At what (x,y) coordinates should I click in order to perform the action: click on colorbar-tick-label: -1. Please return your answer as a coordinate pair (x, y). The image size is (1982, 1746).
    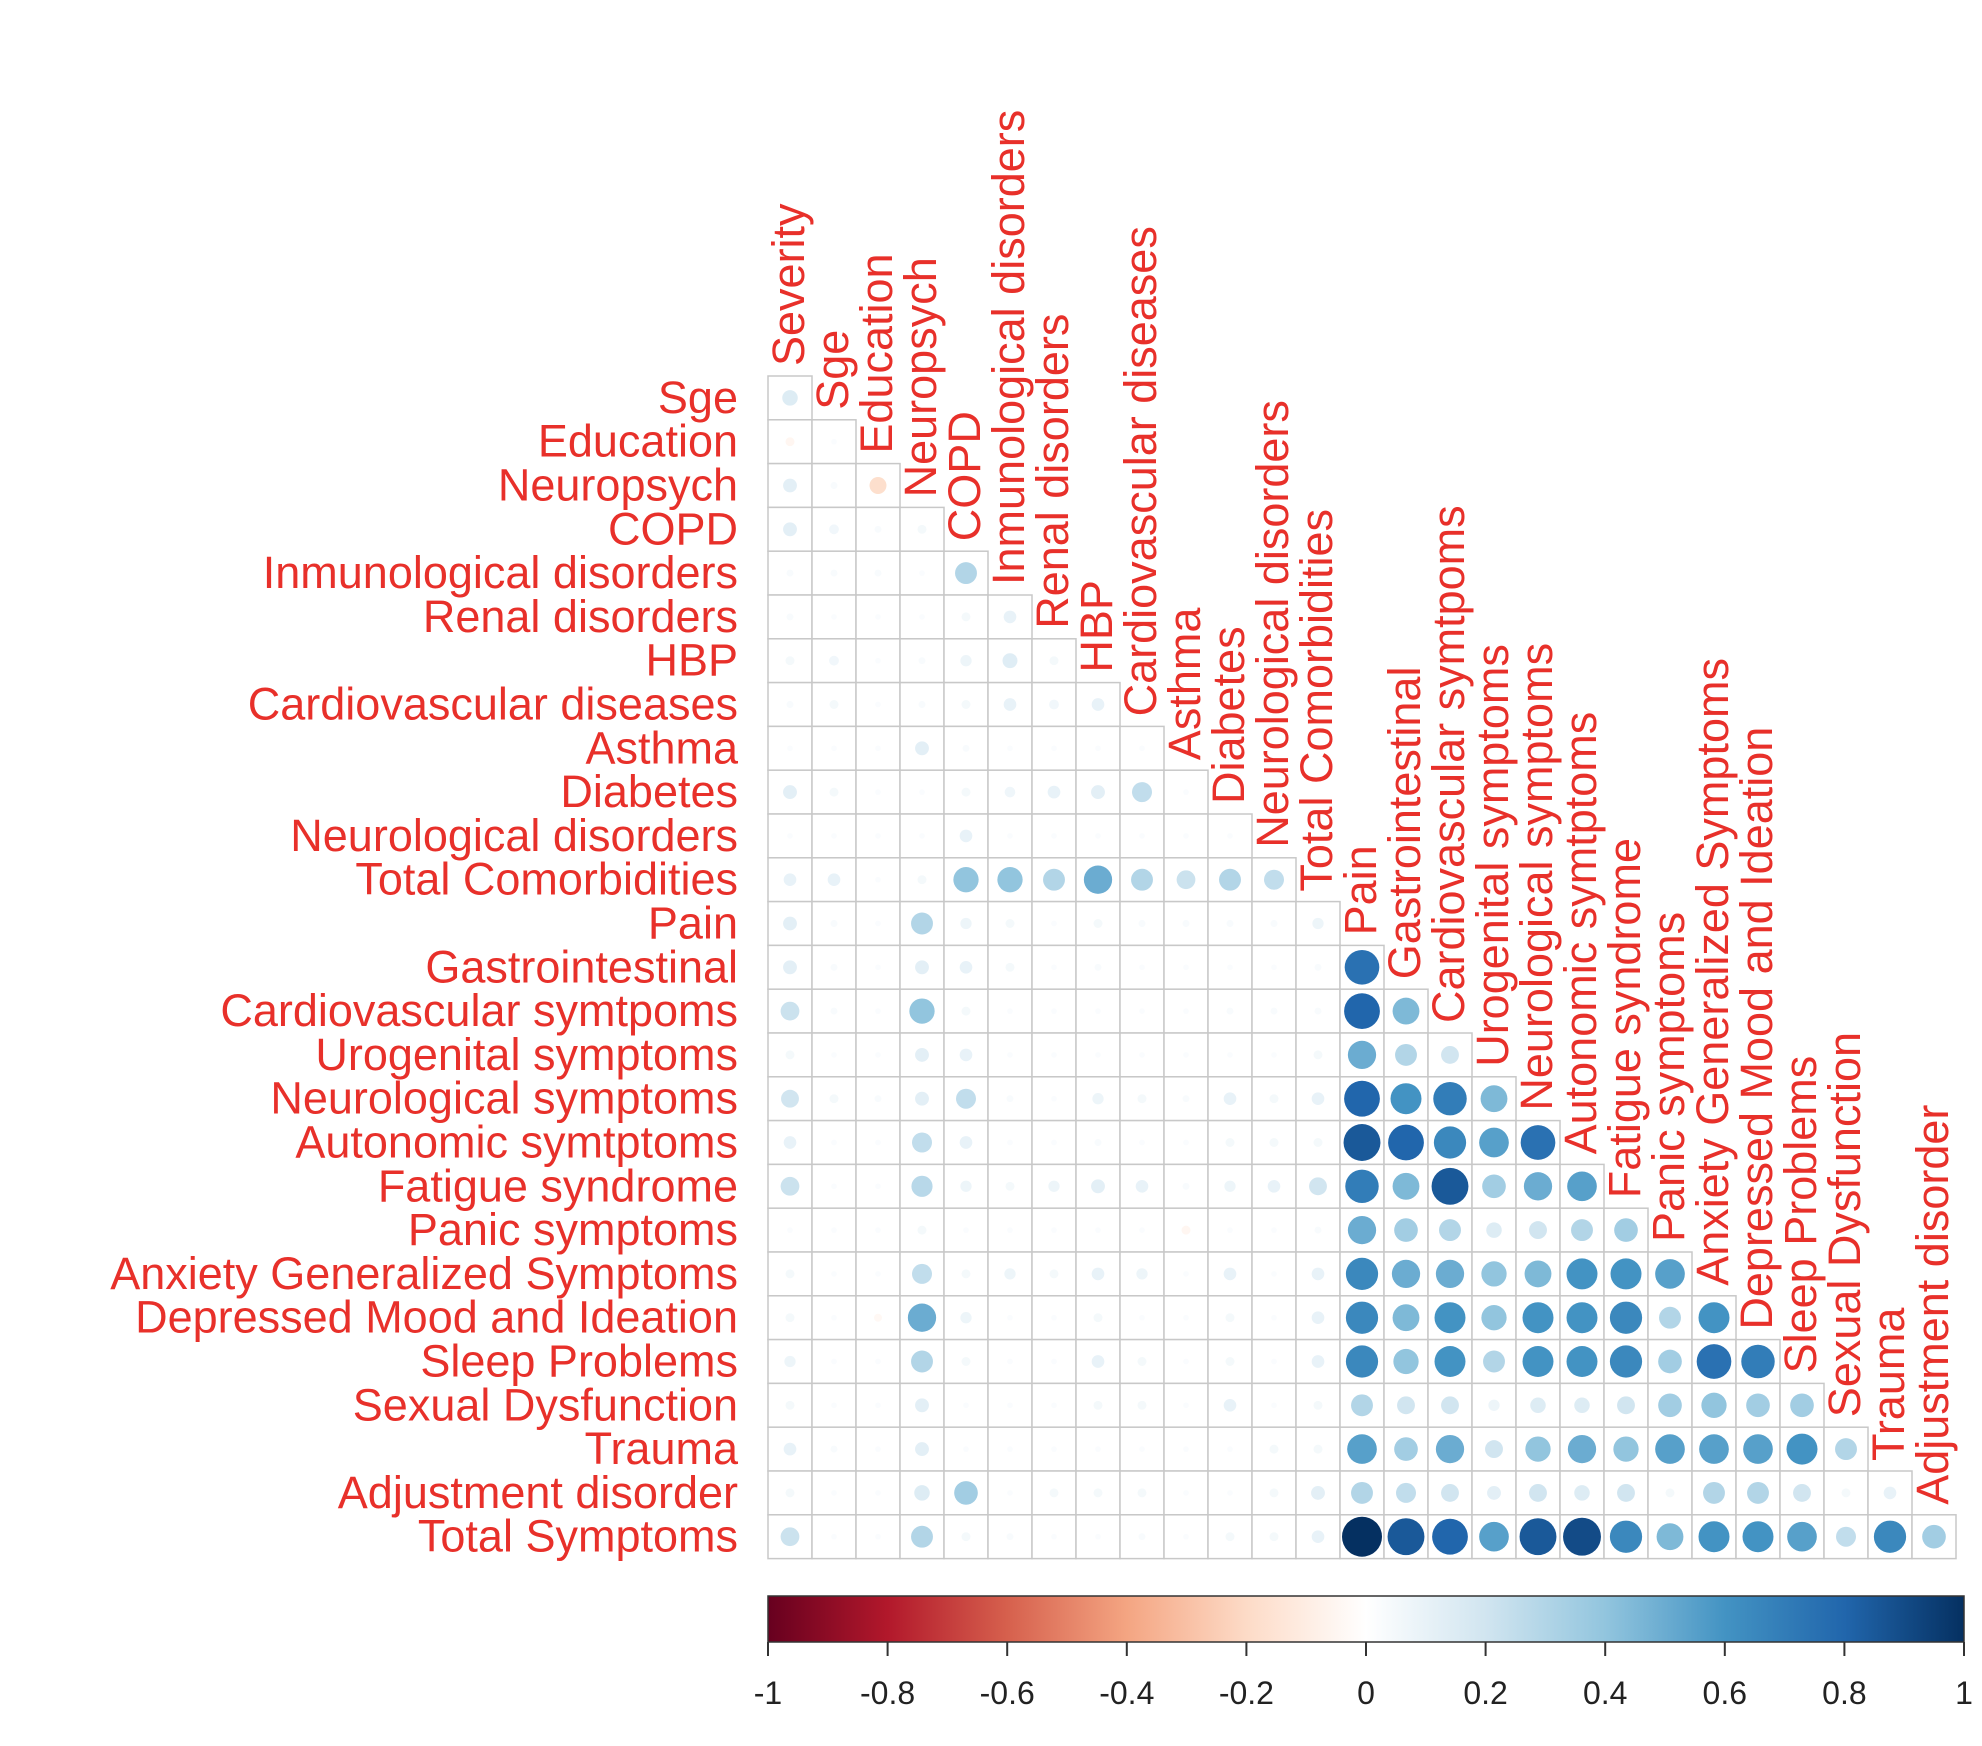
    Looking at the image, I should click on (768, 1693).